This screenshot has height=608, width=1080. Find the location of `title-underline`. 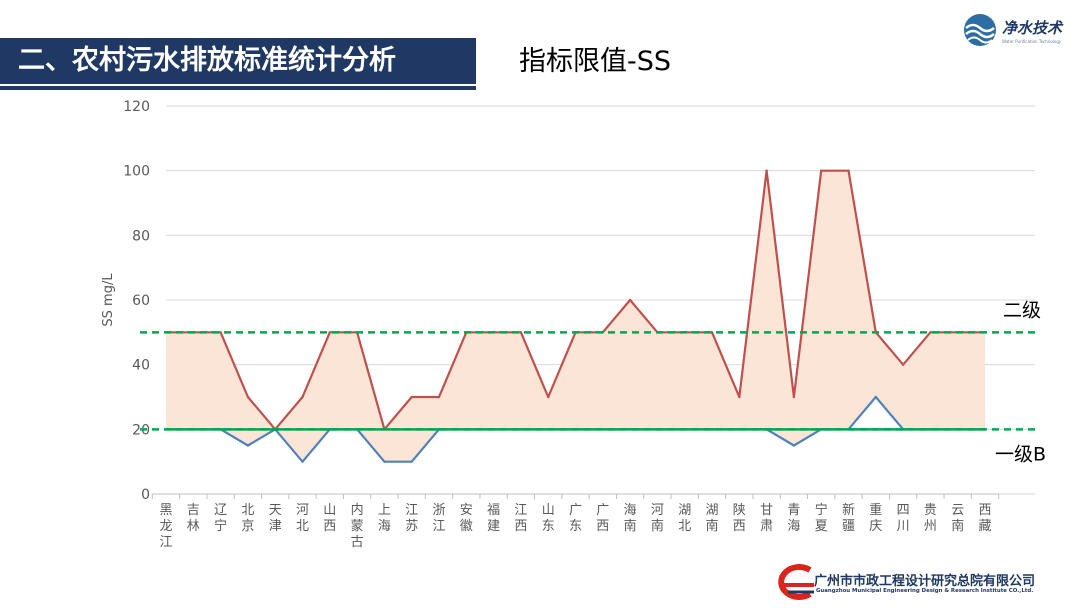

title-underline is located at coordinates (238, 88).